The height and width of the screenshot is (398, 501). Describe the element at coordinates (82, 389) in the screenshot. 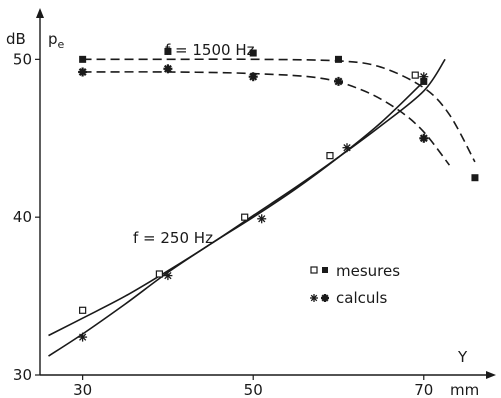

I see `x-tick-label-30: 30` at that location.